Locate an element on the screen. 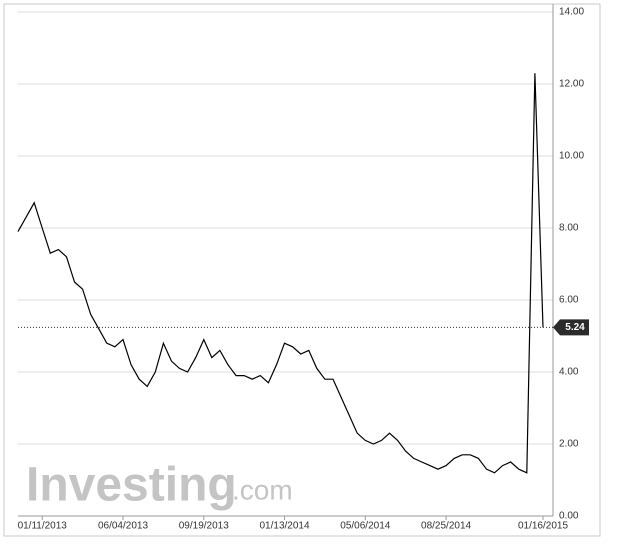 This screenshot has height=544, width=640. y-tick-label: 2.00 is located at coordinates (569, 444).